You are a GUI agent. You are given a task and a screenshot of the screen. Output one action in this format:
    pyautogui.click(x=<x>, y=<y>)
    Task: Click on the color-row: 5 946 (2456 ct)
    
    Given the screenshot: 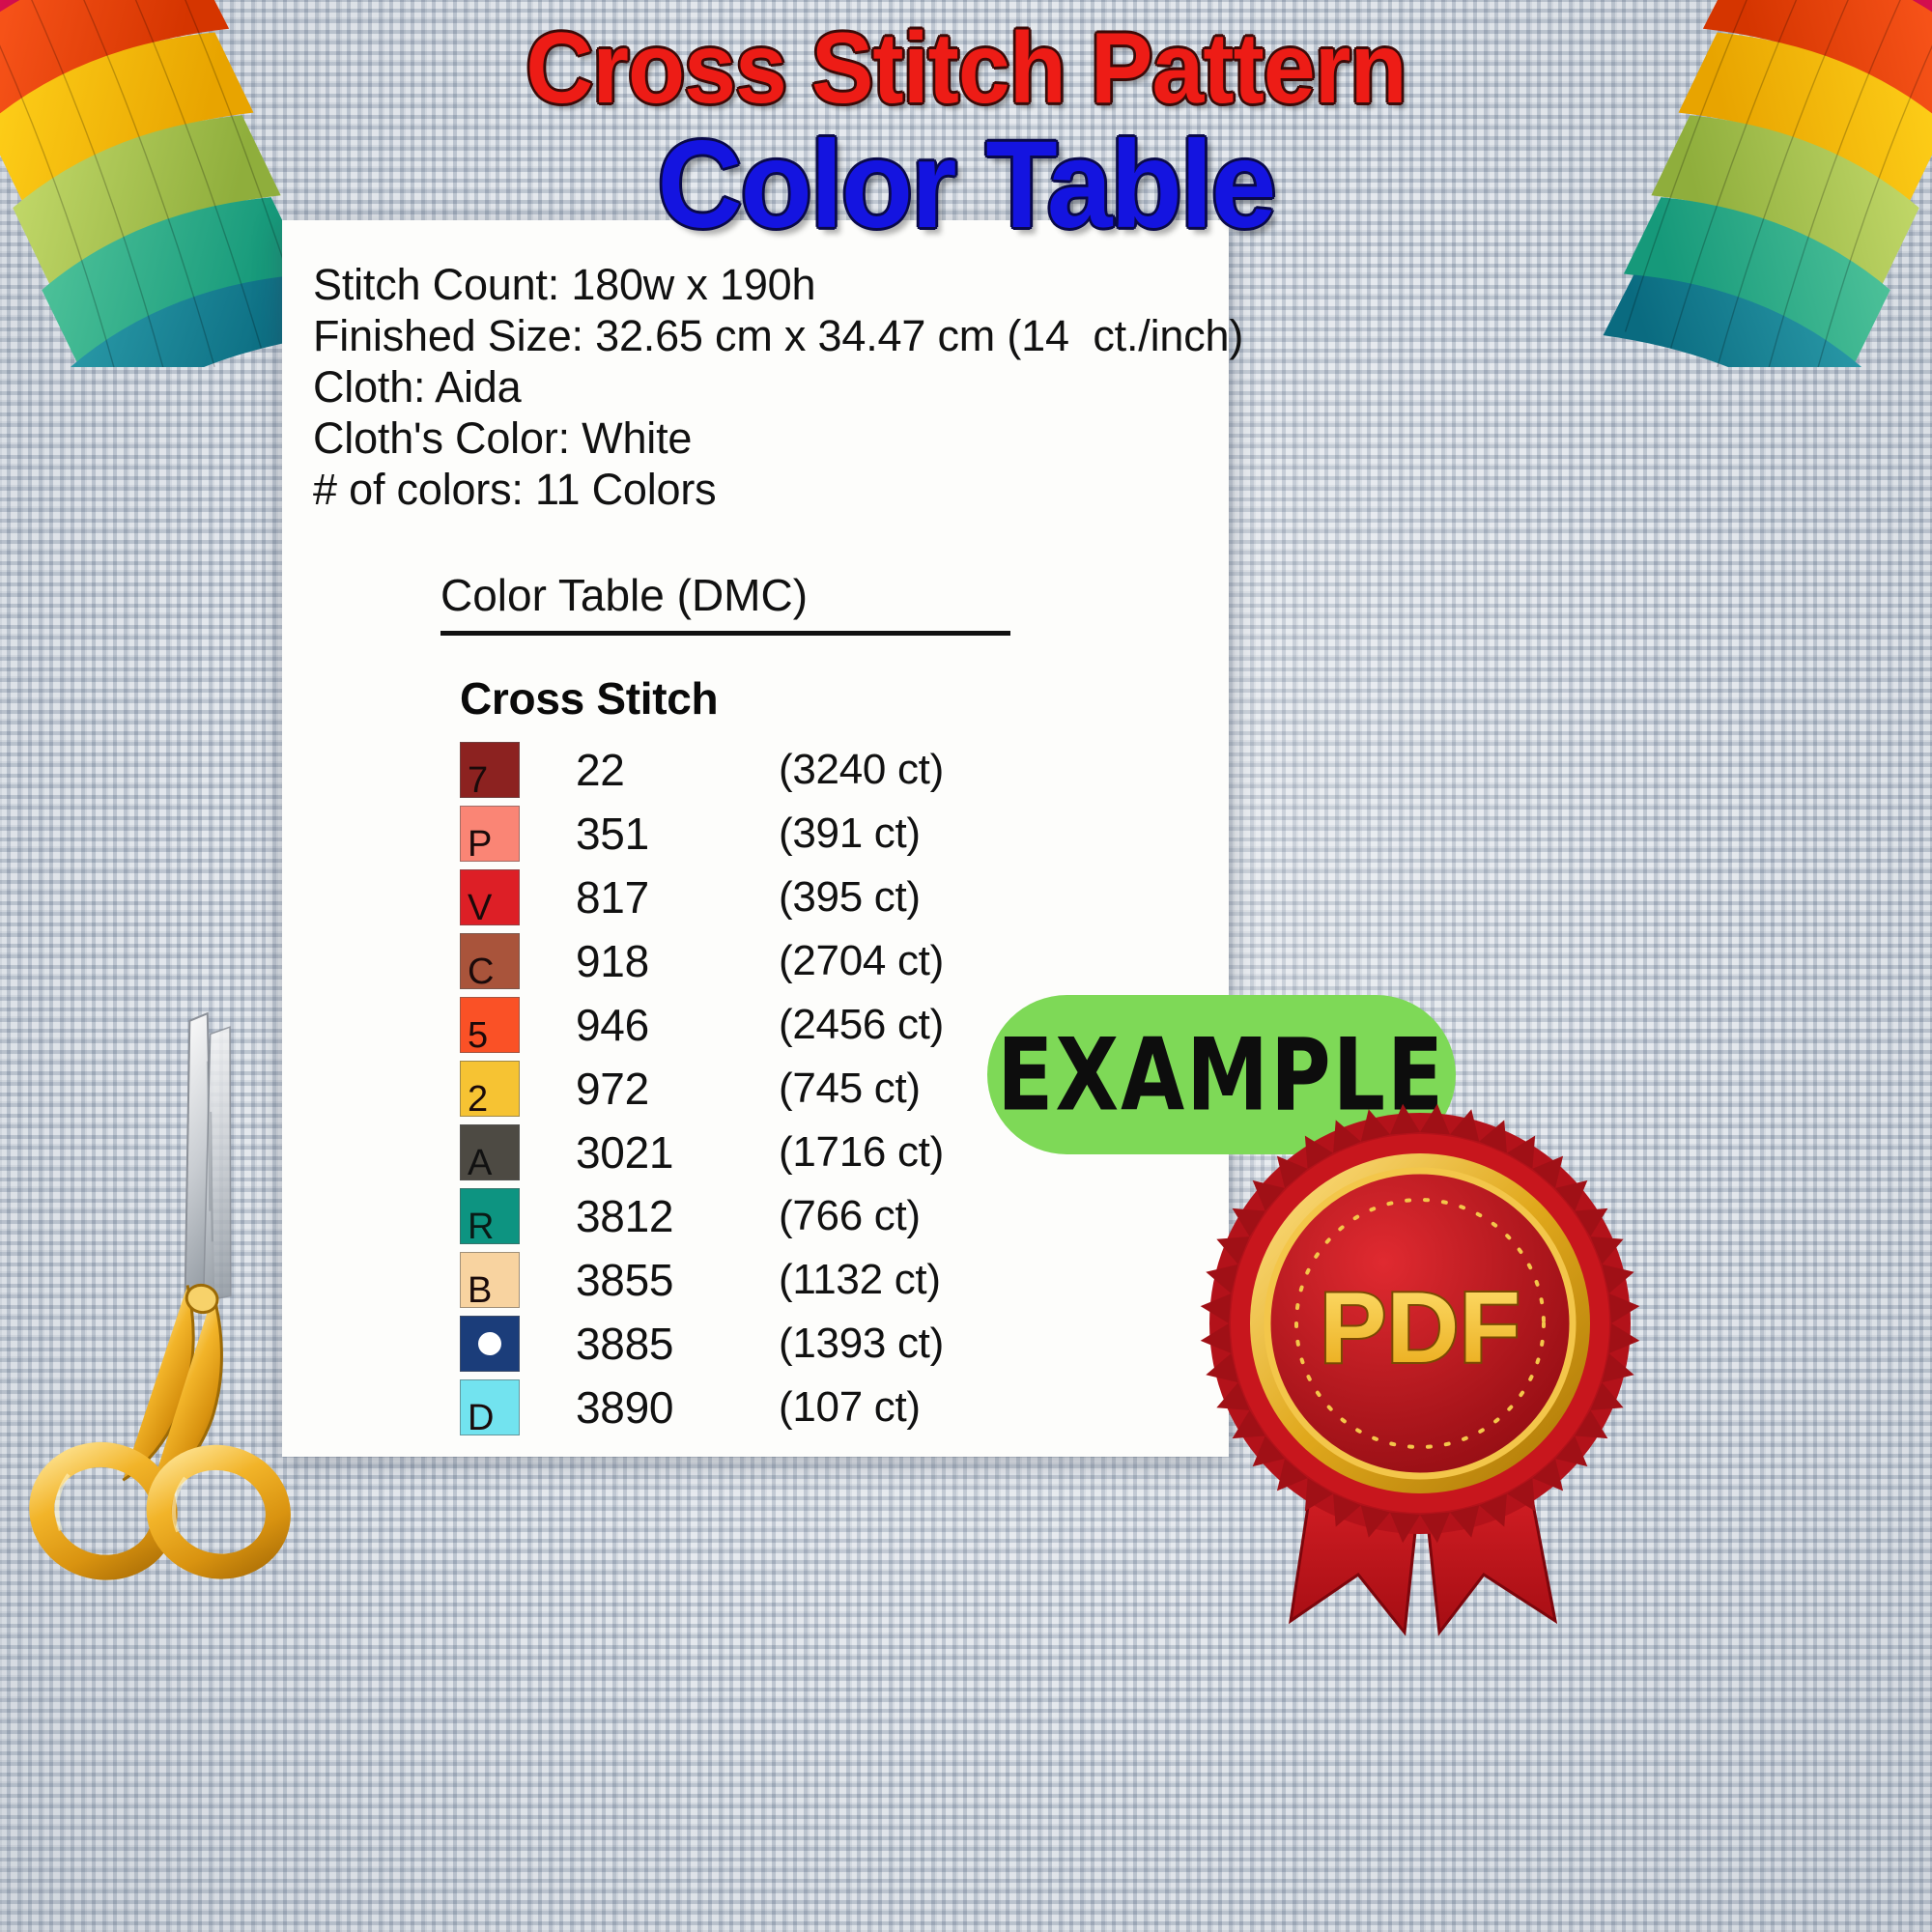 What is the action you would take?
    pyautogui.click(x=844, y=1025)
    